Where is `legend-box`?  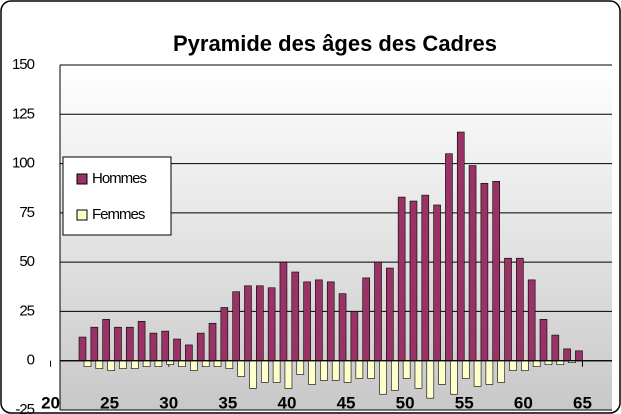 legend-box is located at coordinates (117, 196).